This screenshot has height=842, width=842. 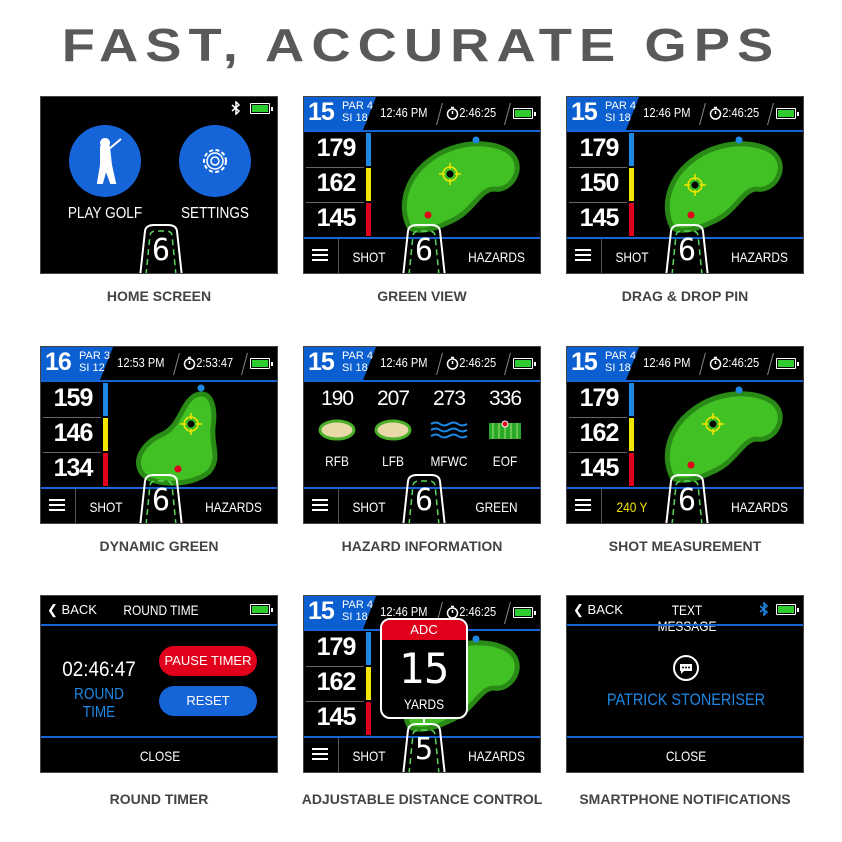 I want to click on screen-home-screen: PLAY GOLF SETTINGS 6, so click(x=159, y=185).